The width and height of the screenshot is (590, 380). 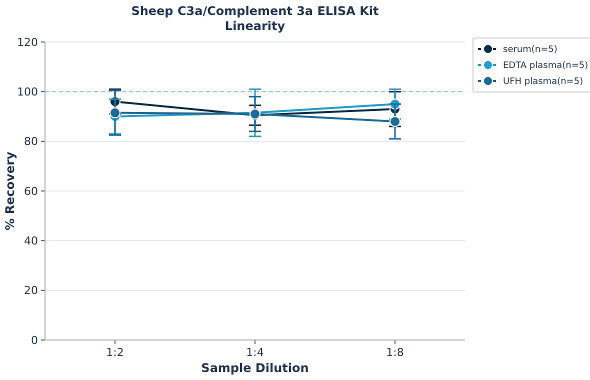 I want to click on legend-label: serum(n=5), so click(x=530, y=50).